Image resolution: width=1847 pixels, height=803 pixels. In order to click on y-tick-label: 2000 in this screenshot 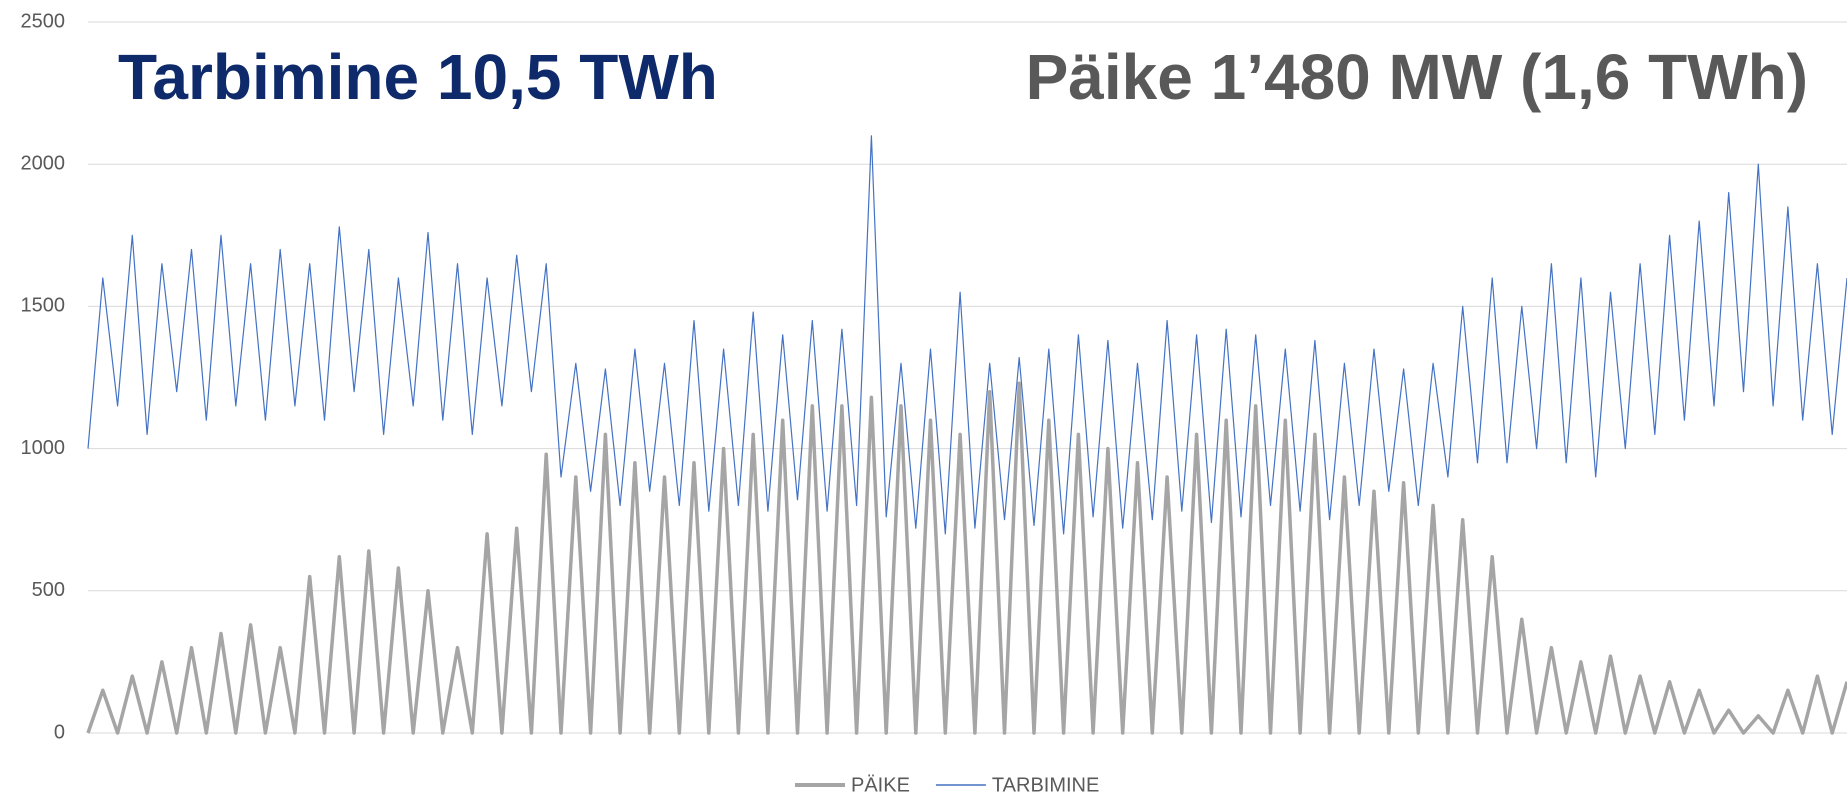, I will do `click(43, 163)`.